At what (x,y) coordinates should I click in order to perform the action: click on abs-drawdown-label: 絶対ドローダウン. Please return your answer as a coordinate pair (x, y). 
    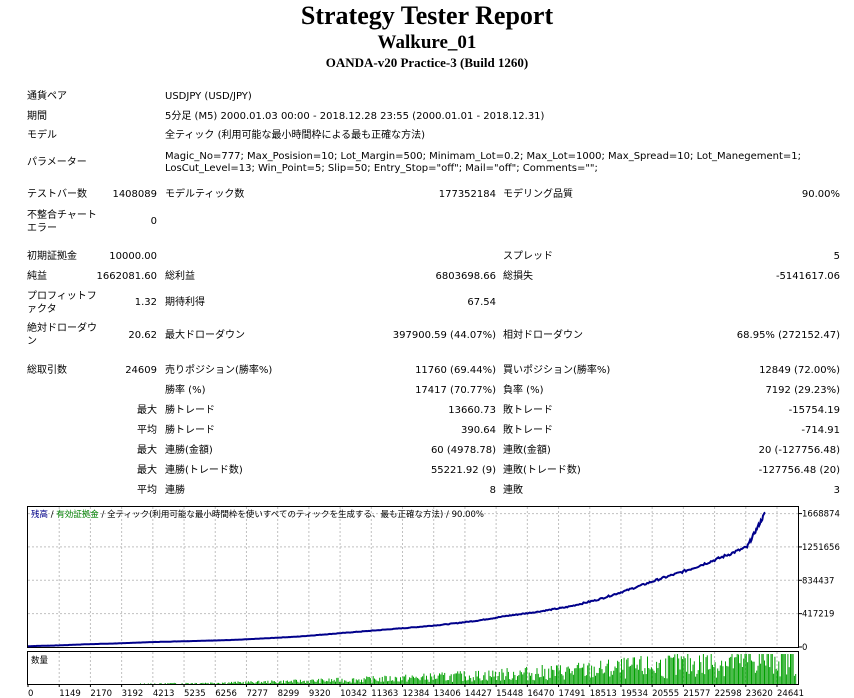
    Looking at the image, I should click on (62, 335).